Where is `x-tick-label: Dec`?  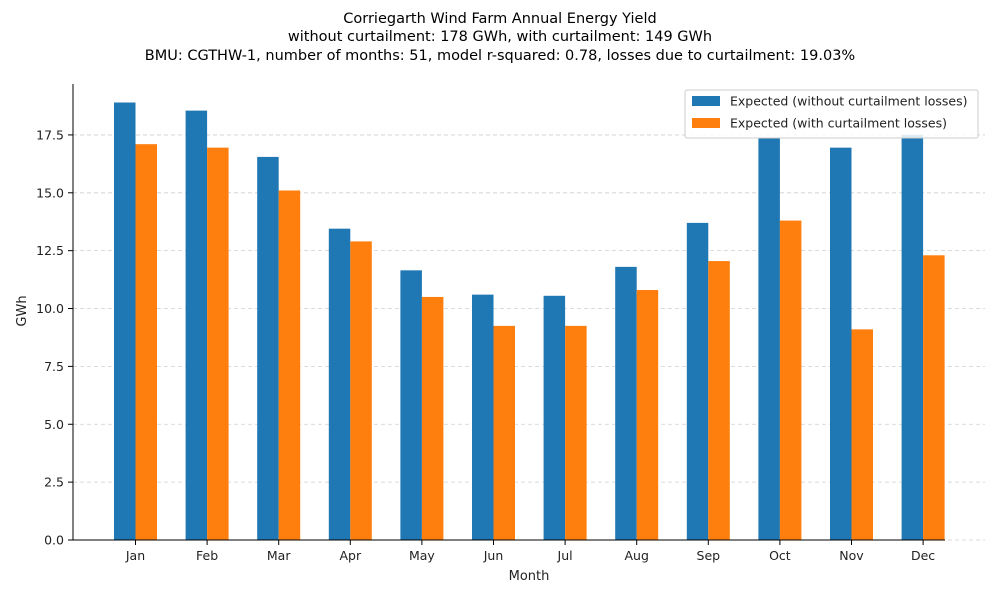 x-tick-label: Dec is located at coordinates (923, 555).